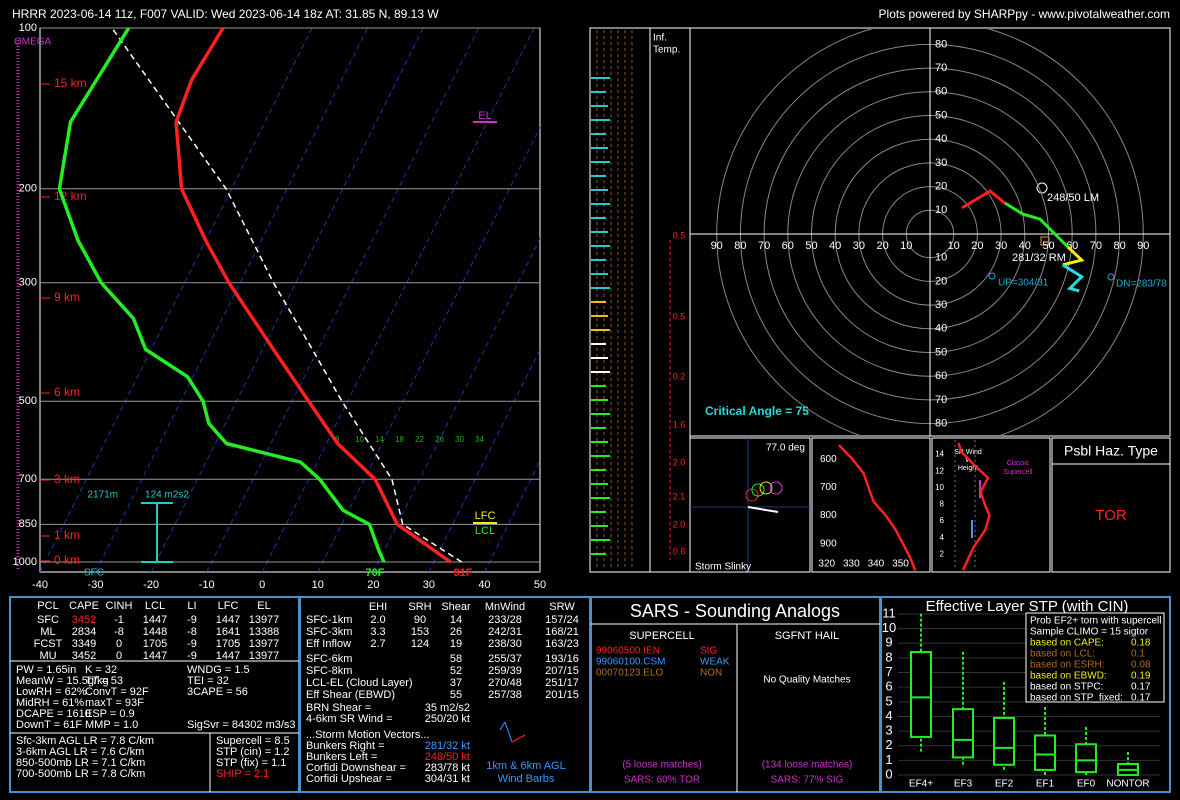  What do you see at coordinates (1045, 784) in the screenshot?
I see `x-tick-label: EF1` at bounding box center [1045, 784].